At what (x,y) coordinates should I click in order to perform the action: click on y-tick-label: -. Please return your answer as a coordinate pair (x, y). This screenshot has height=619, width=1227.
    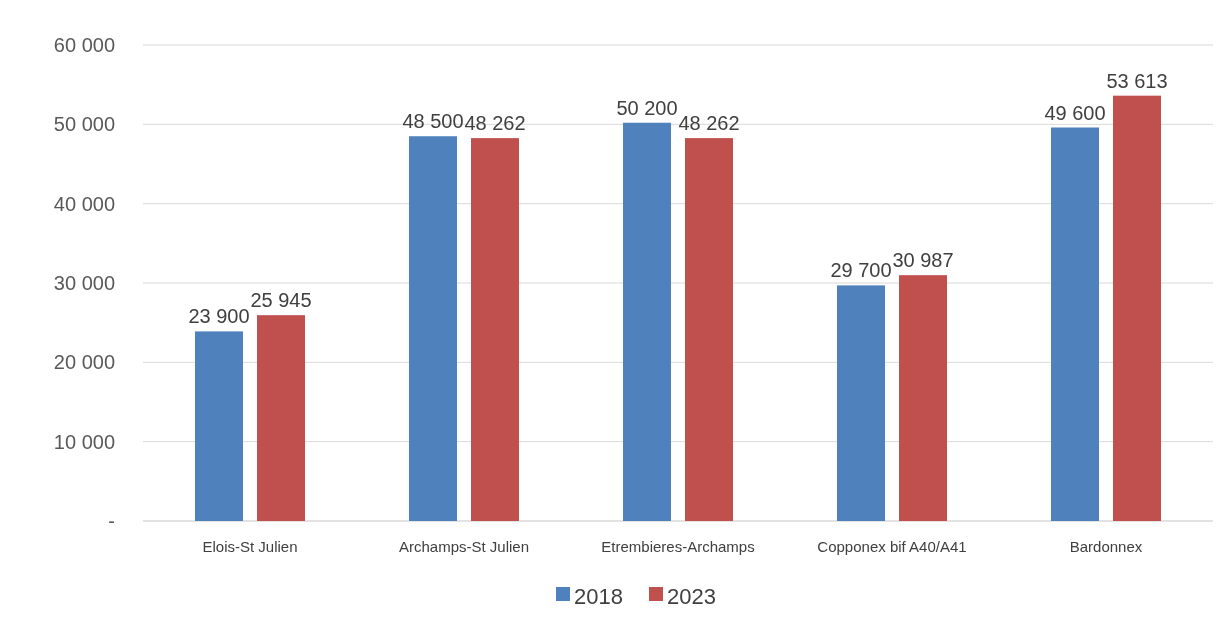
    Looking at the image, I should click on (111, 521).